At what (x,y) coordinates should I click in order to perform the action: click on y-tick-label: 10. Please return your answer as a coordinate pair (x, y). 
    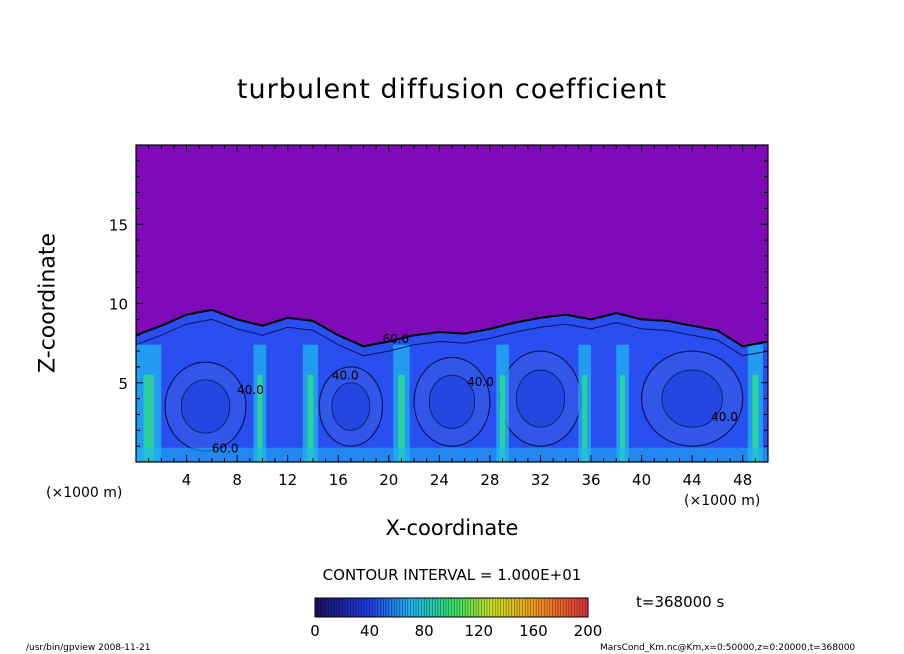
    Looking at the image, I should click on (118, 305).